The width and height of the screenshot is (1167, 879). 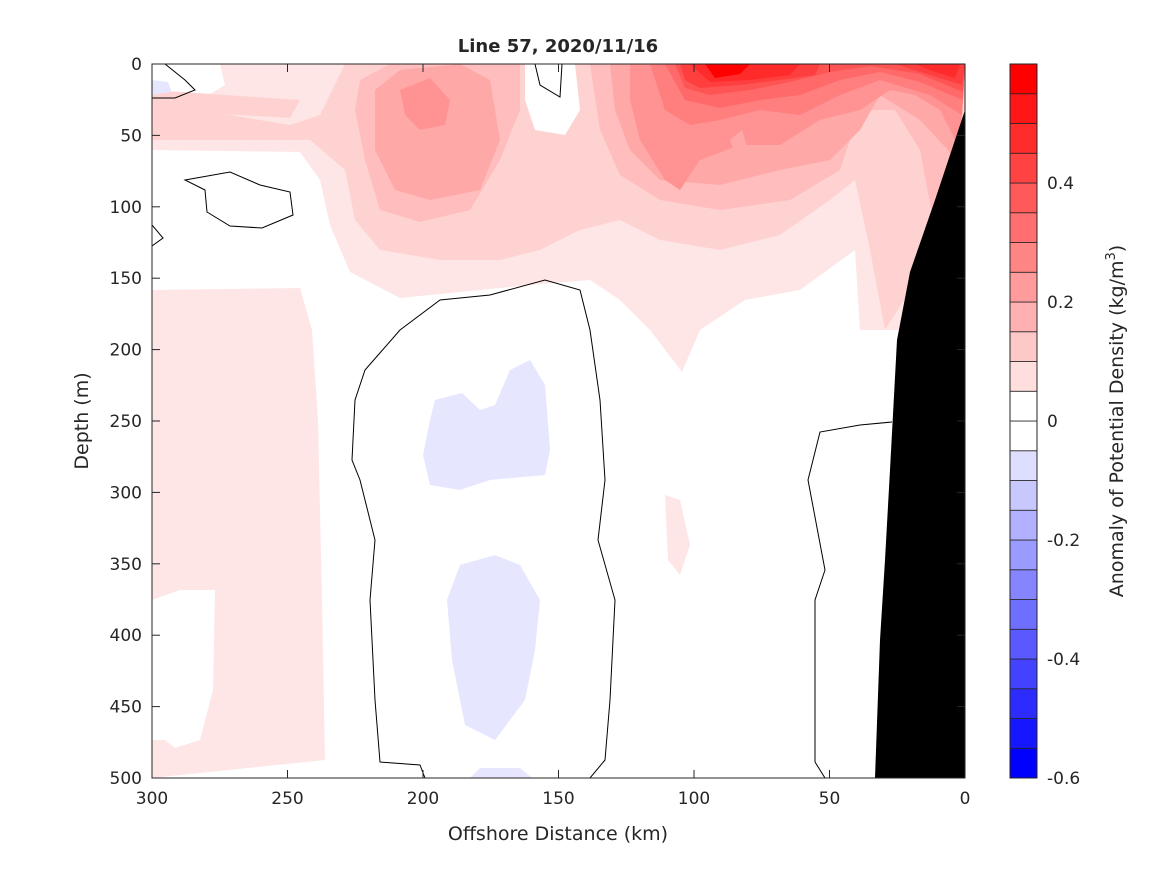 I want to click on colorbar-tick-label: -0.4, so click(x=1063, y=660).